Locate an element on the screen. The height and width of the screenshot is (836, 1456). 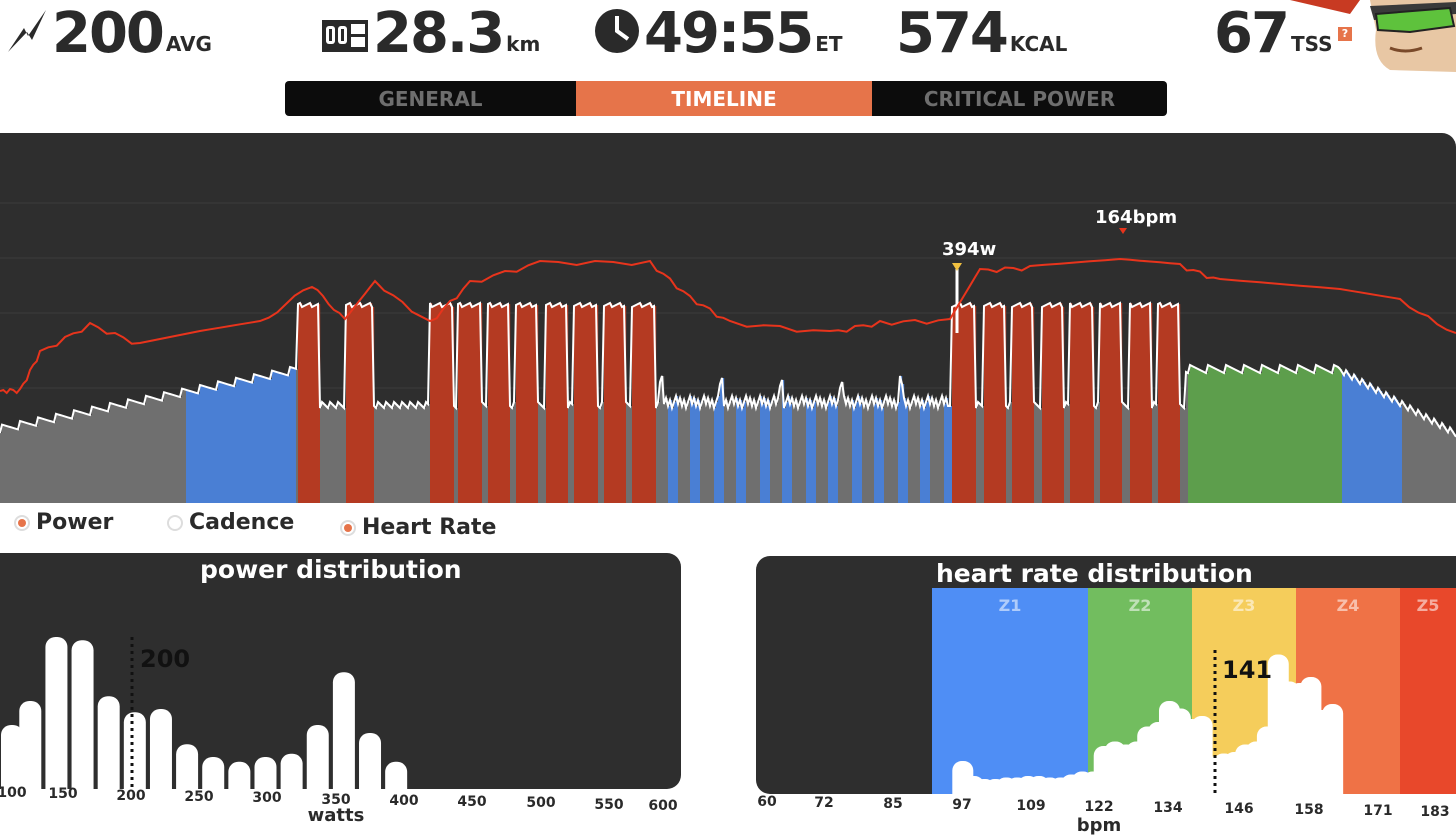
legend-cadence-toggle: Cadence is located at coordinates (230, 522).